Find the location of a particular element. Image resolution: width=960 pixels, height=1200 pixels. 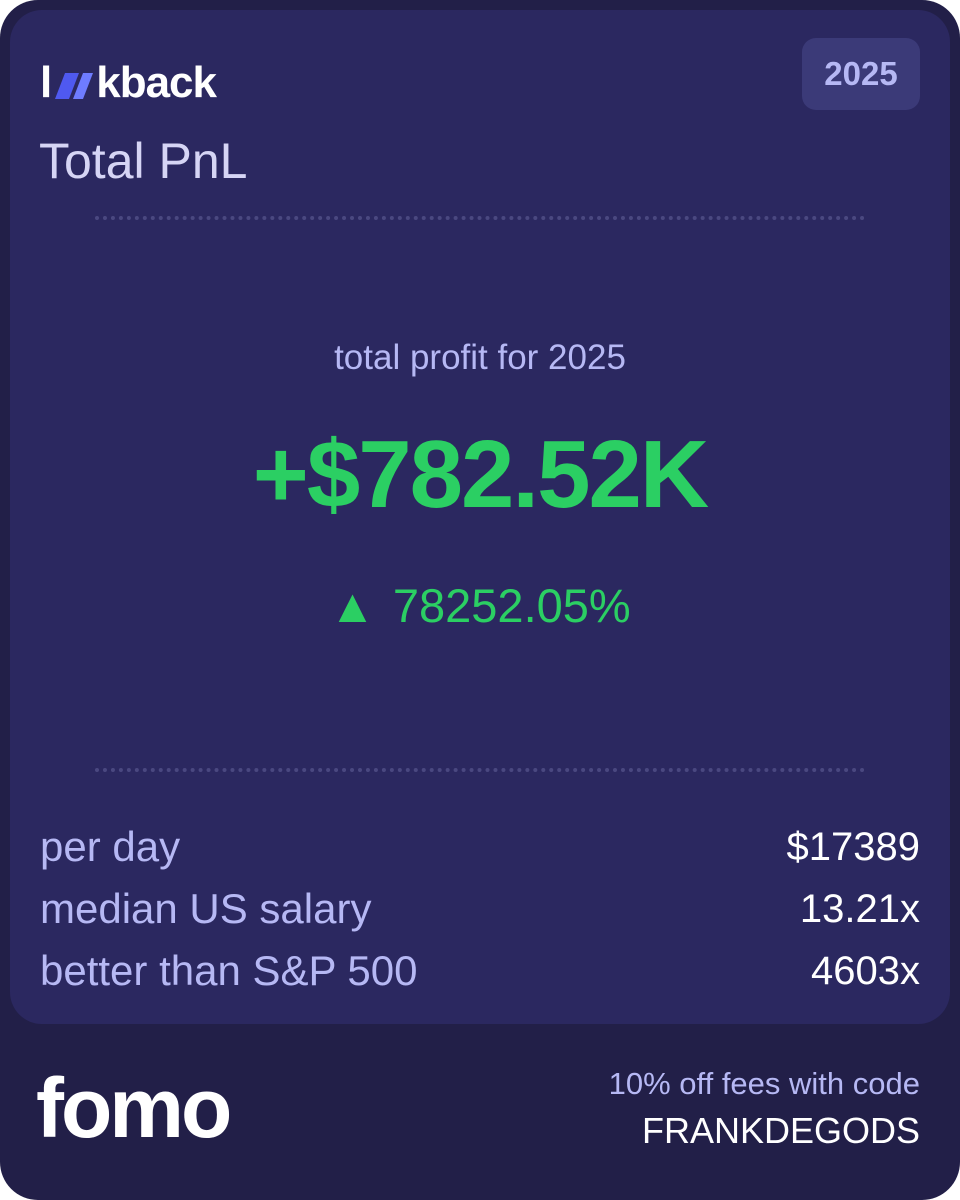

profit-change-value: 78252.05% is located at coordinates (511, 605).